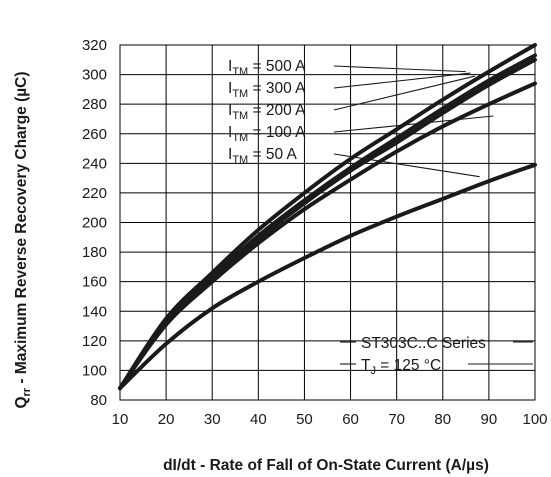 Image resolution: width=551 pixels, height=477 pixels. I want to click on y-axis-title-subscript: rr, so click(27, 391).